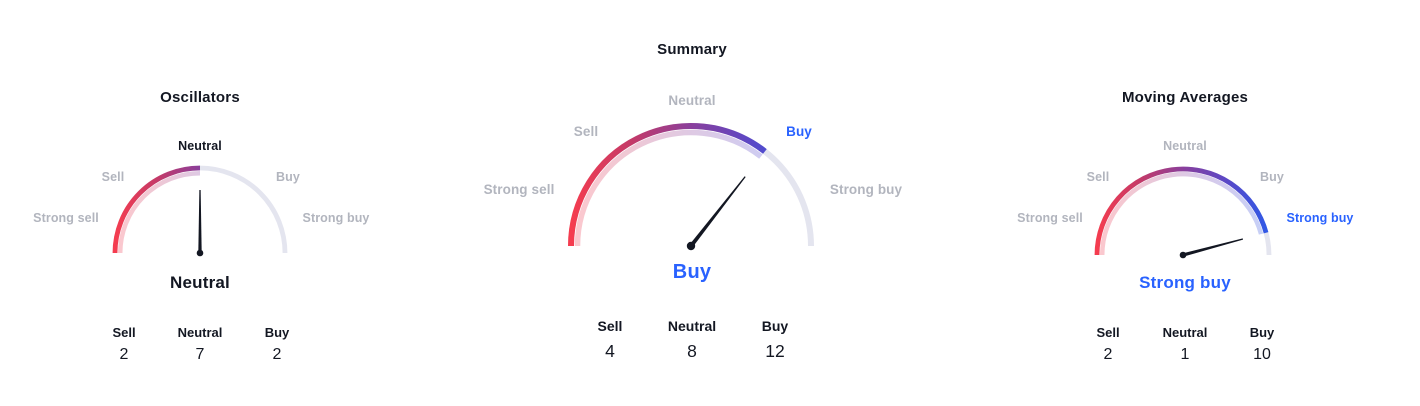 The image size is (1420, 406). What do you see at coordinates (775, 340) in the screenshot?
I see `count-buy: Buy 12` at bounding box center [775, 340].